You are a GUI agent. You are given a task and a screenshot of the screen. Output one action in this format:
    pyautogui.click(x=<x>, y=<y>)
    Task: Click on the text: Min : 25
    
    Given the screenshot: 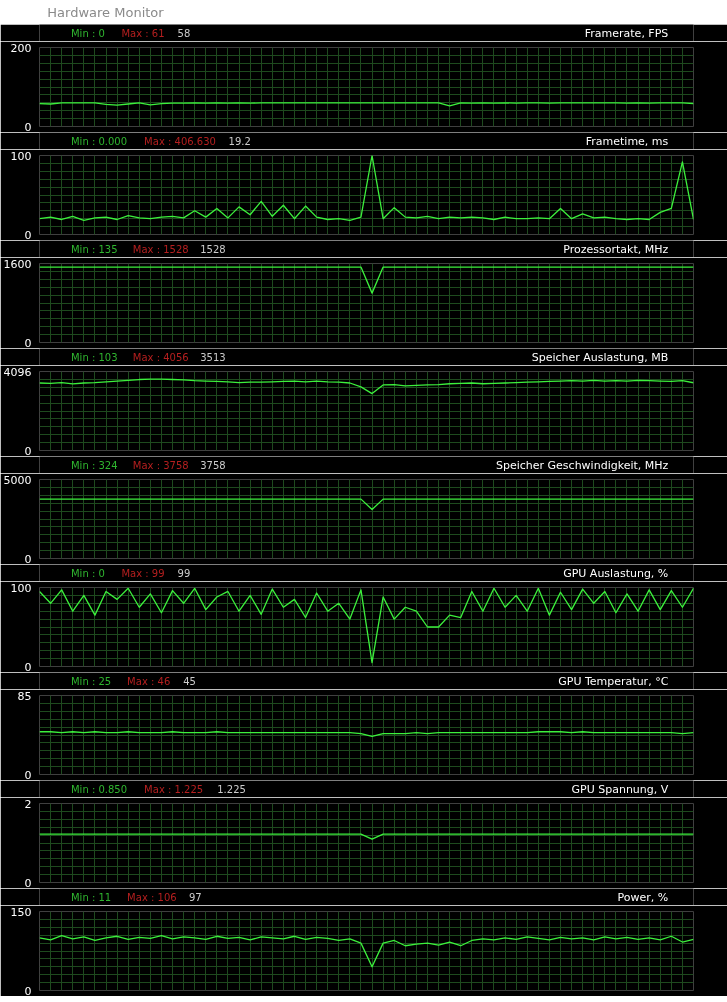 What is the action you would take?
    pyautogui.click(x=91, y=681)
    